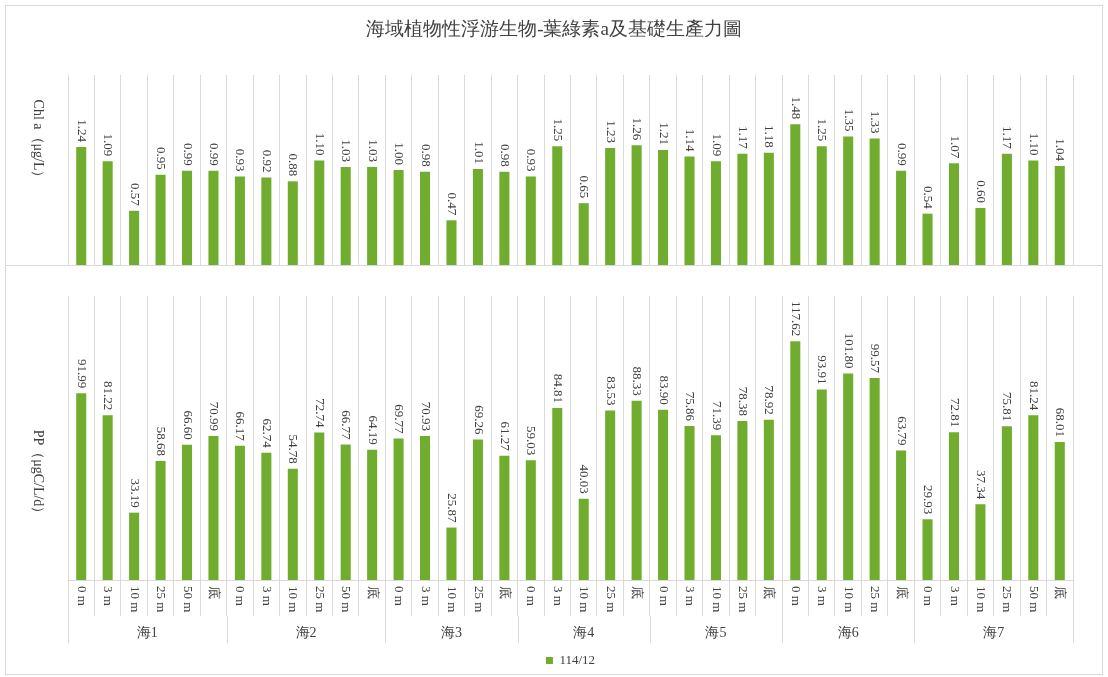 This screenshot has width=1108, height=677. Describe the element at coordinates (848, 632) in the screenshot. I see `text: 海6` at that location.